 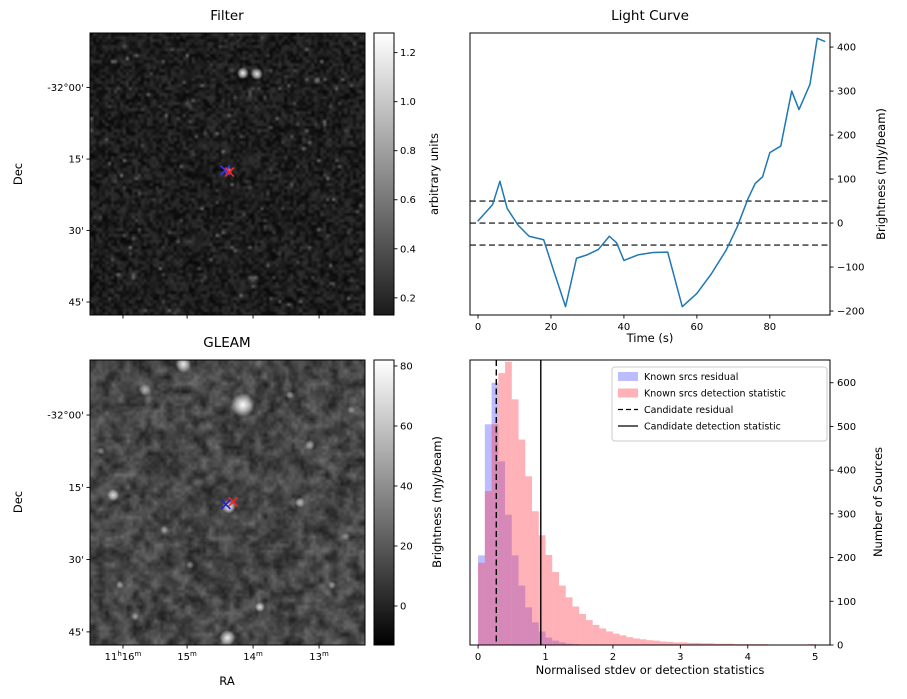 What do you see at coordinates (227, 502) in the screenshot?
I see `gleam-image` at bounding box center [227, 502].